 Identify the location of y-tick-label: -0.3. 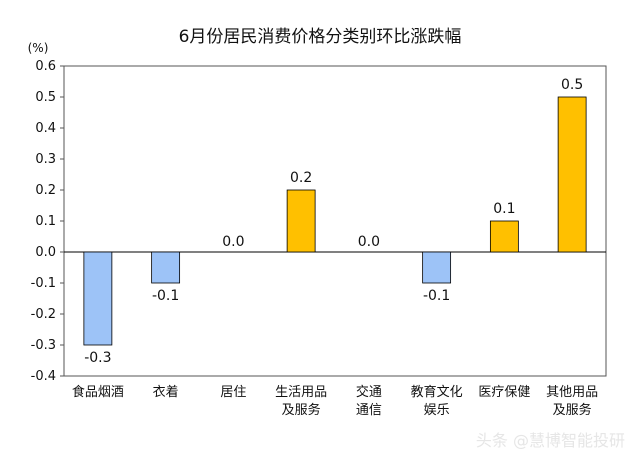
(43, 345).